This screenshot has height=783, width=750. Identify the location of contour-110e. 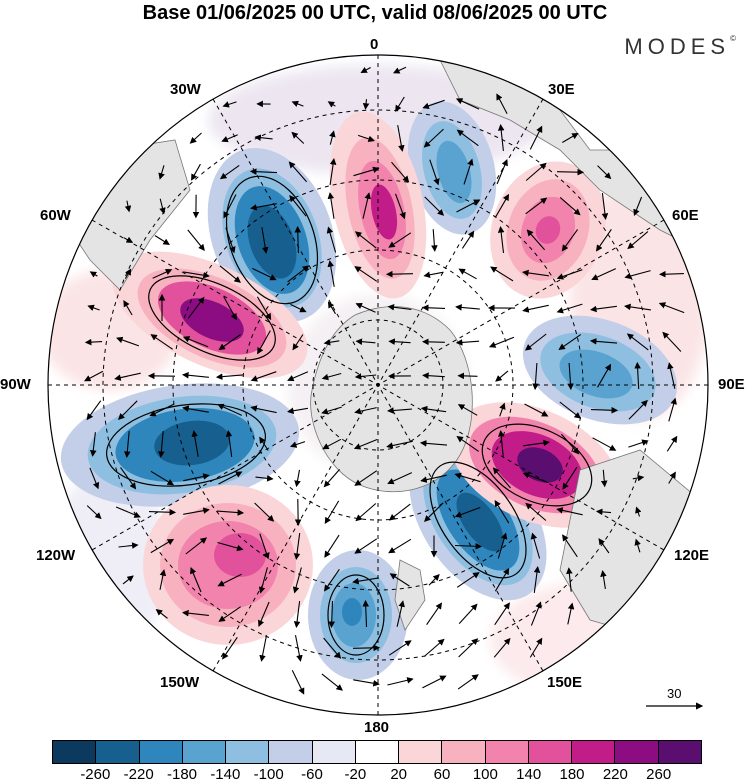
(537, 465).